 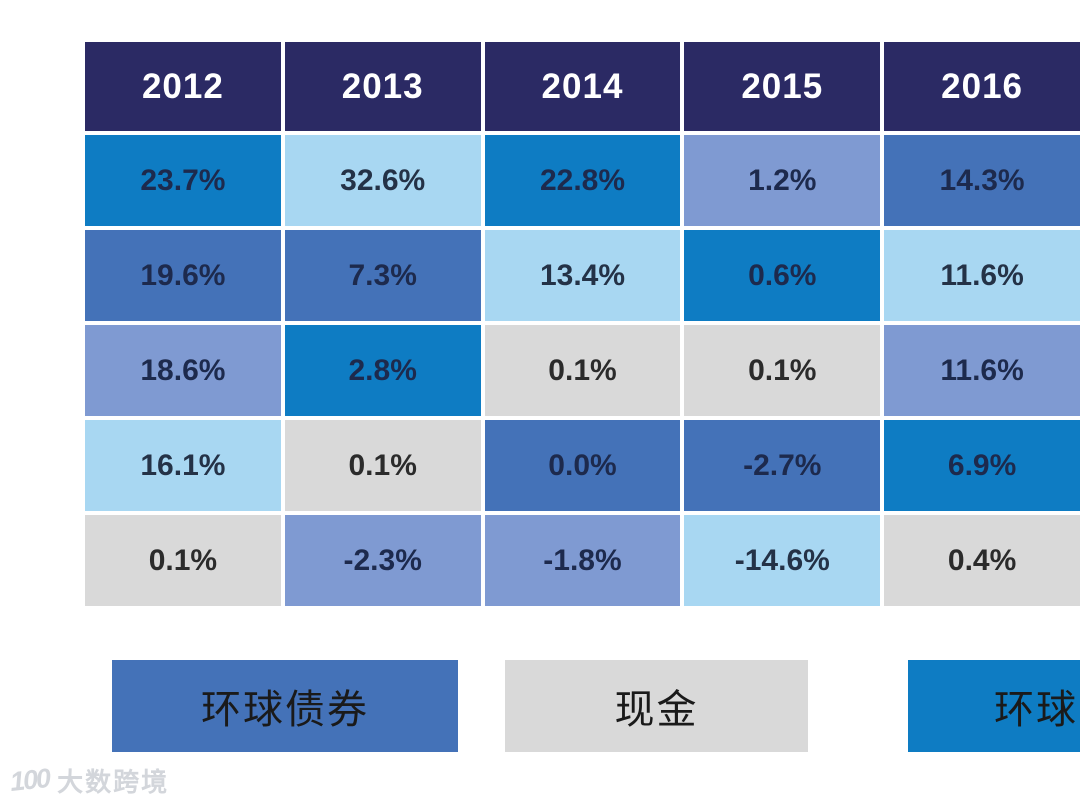 What do you see at coordinates (285, 706) in the screenshot?
I see `legend-item-global-bonds: 环球债券` at bounding box center [285, 706].